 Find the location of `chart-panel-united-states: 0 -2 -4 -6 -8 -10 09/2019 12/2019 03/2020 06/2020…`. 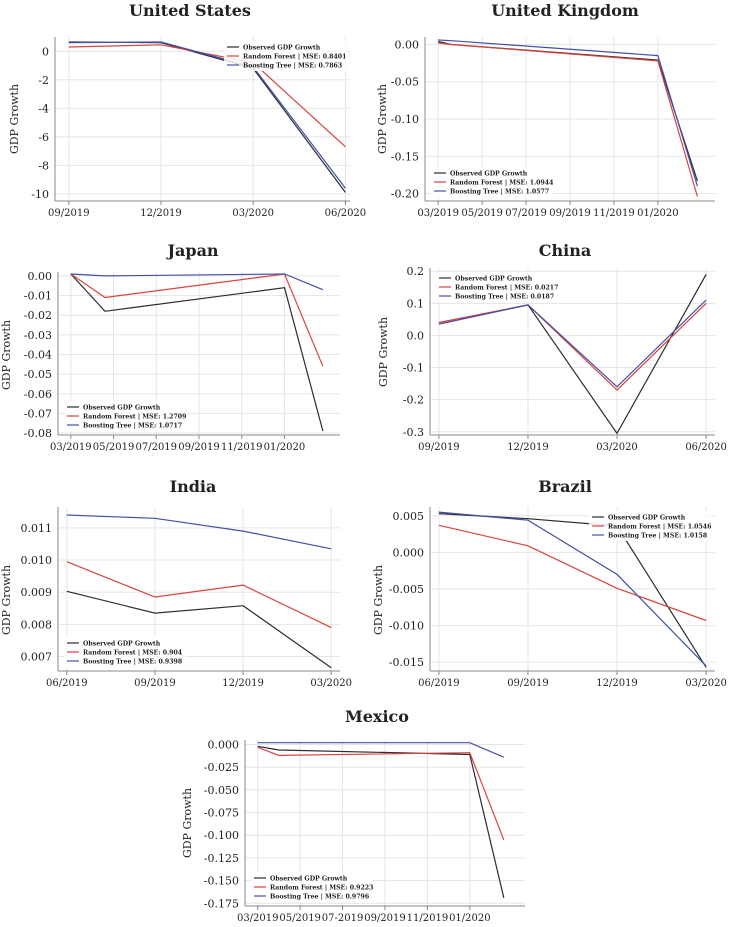

chart-panel-united-states: 0 -2 -4 -6 -8 -10 09/2019 12/2019 03/2020 06/2020… is located at coordinates (187, 110).